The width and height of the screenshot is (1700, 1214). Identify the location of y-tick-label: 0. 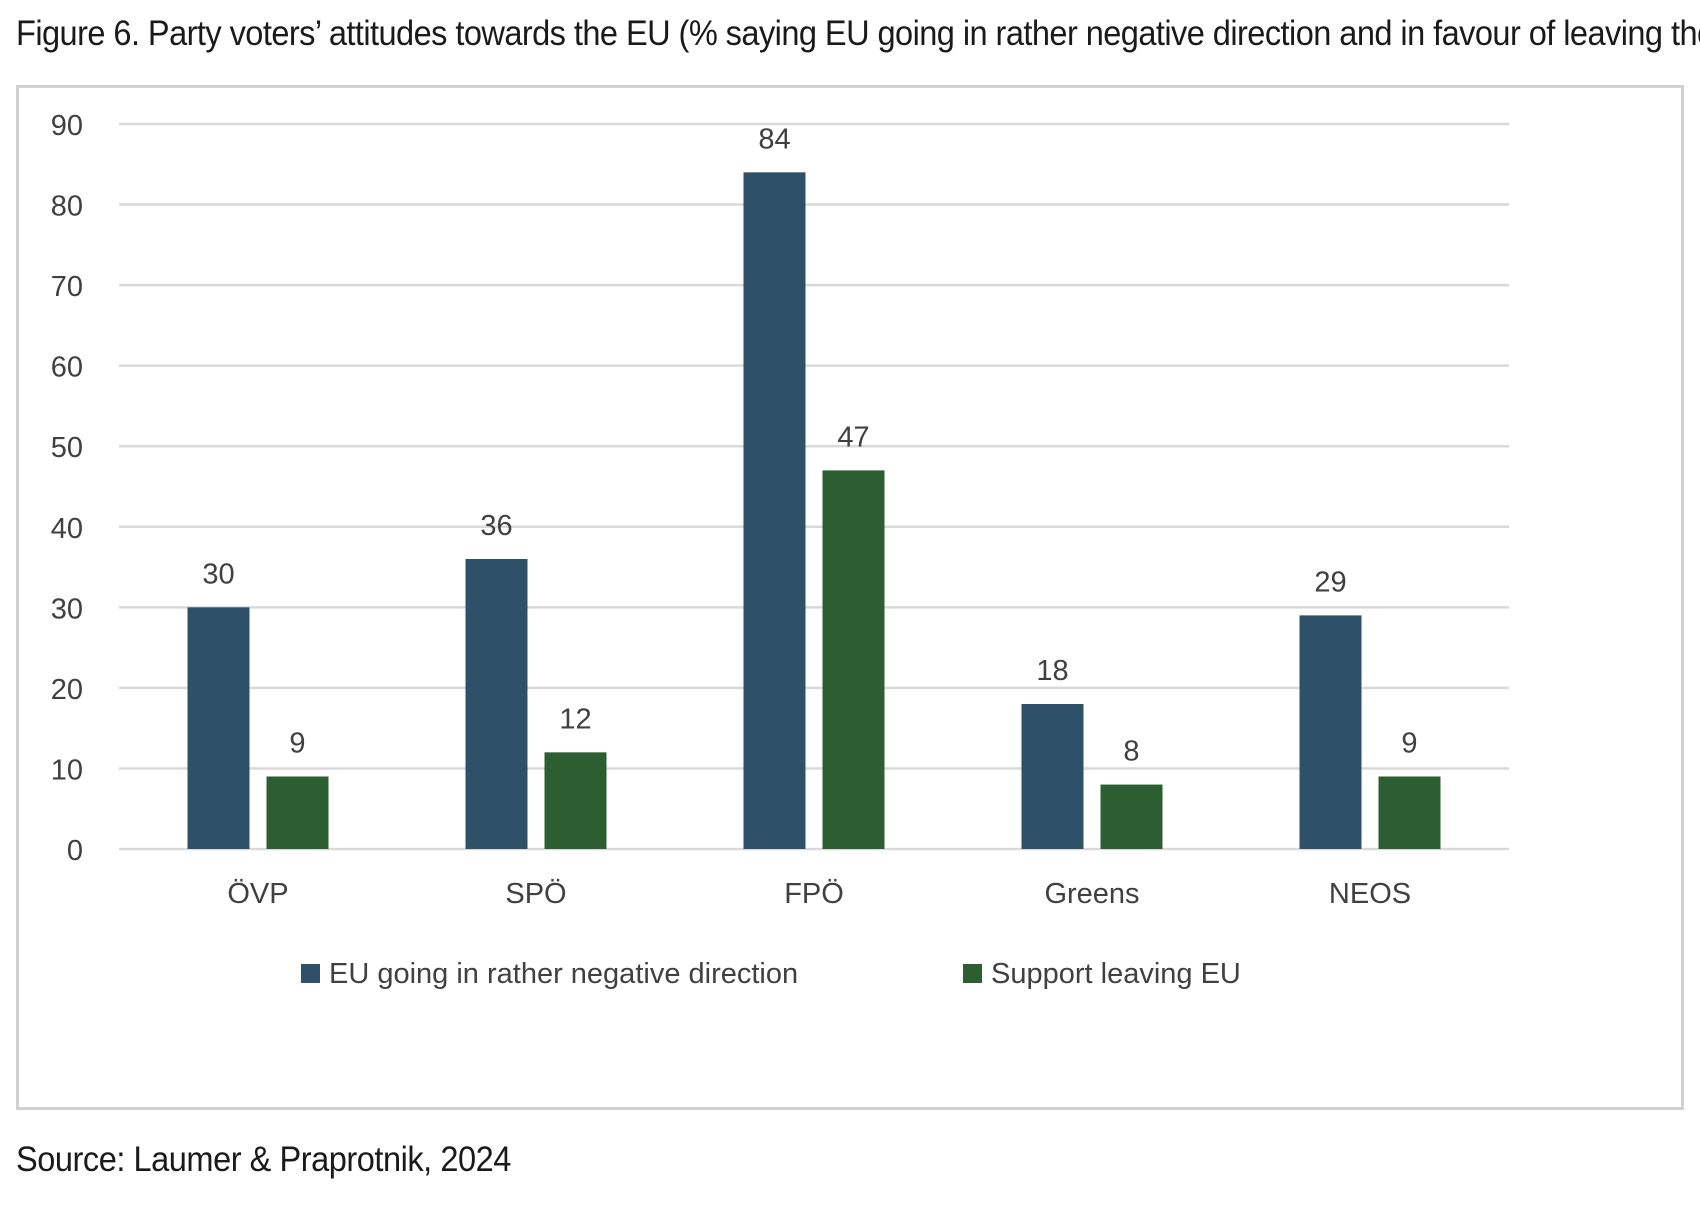
(75, 851).